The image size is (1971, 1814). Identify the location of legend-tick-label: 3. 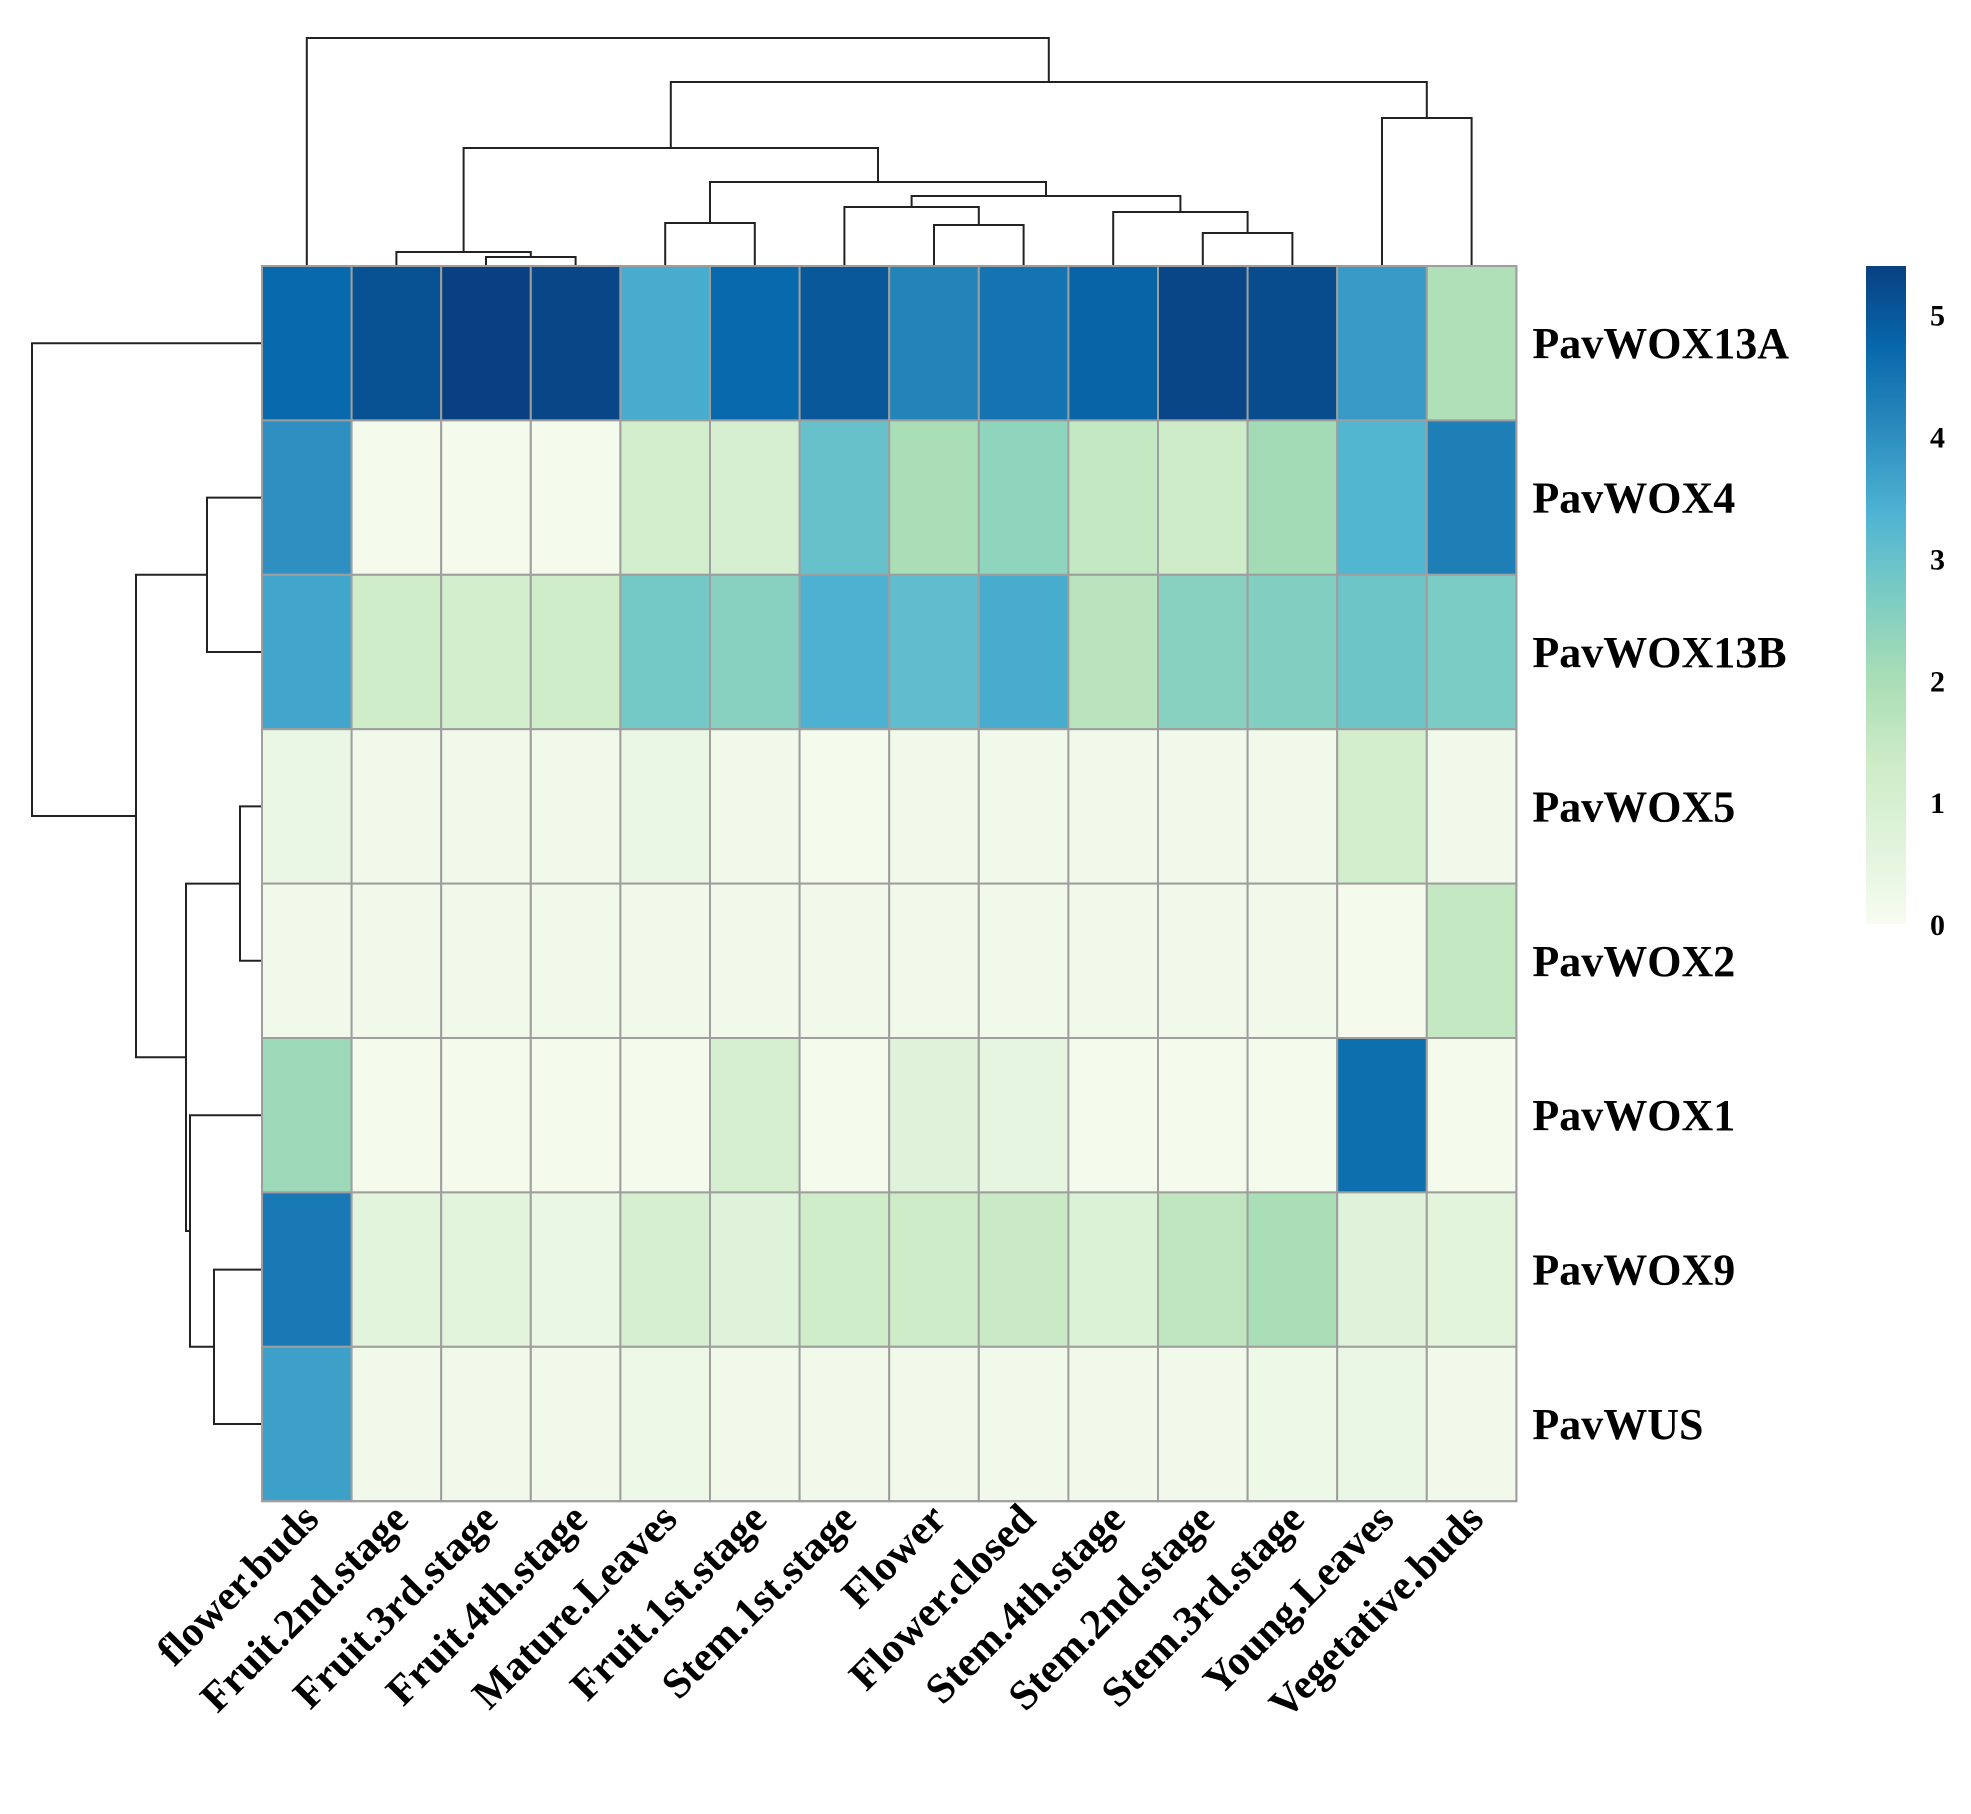
(1937, 559).